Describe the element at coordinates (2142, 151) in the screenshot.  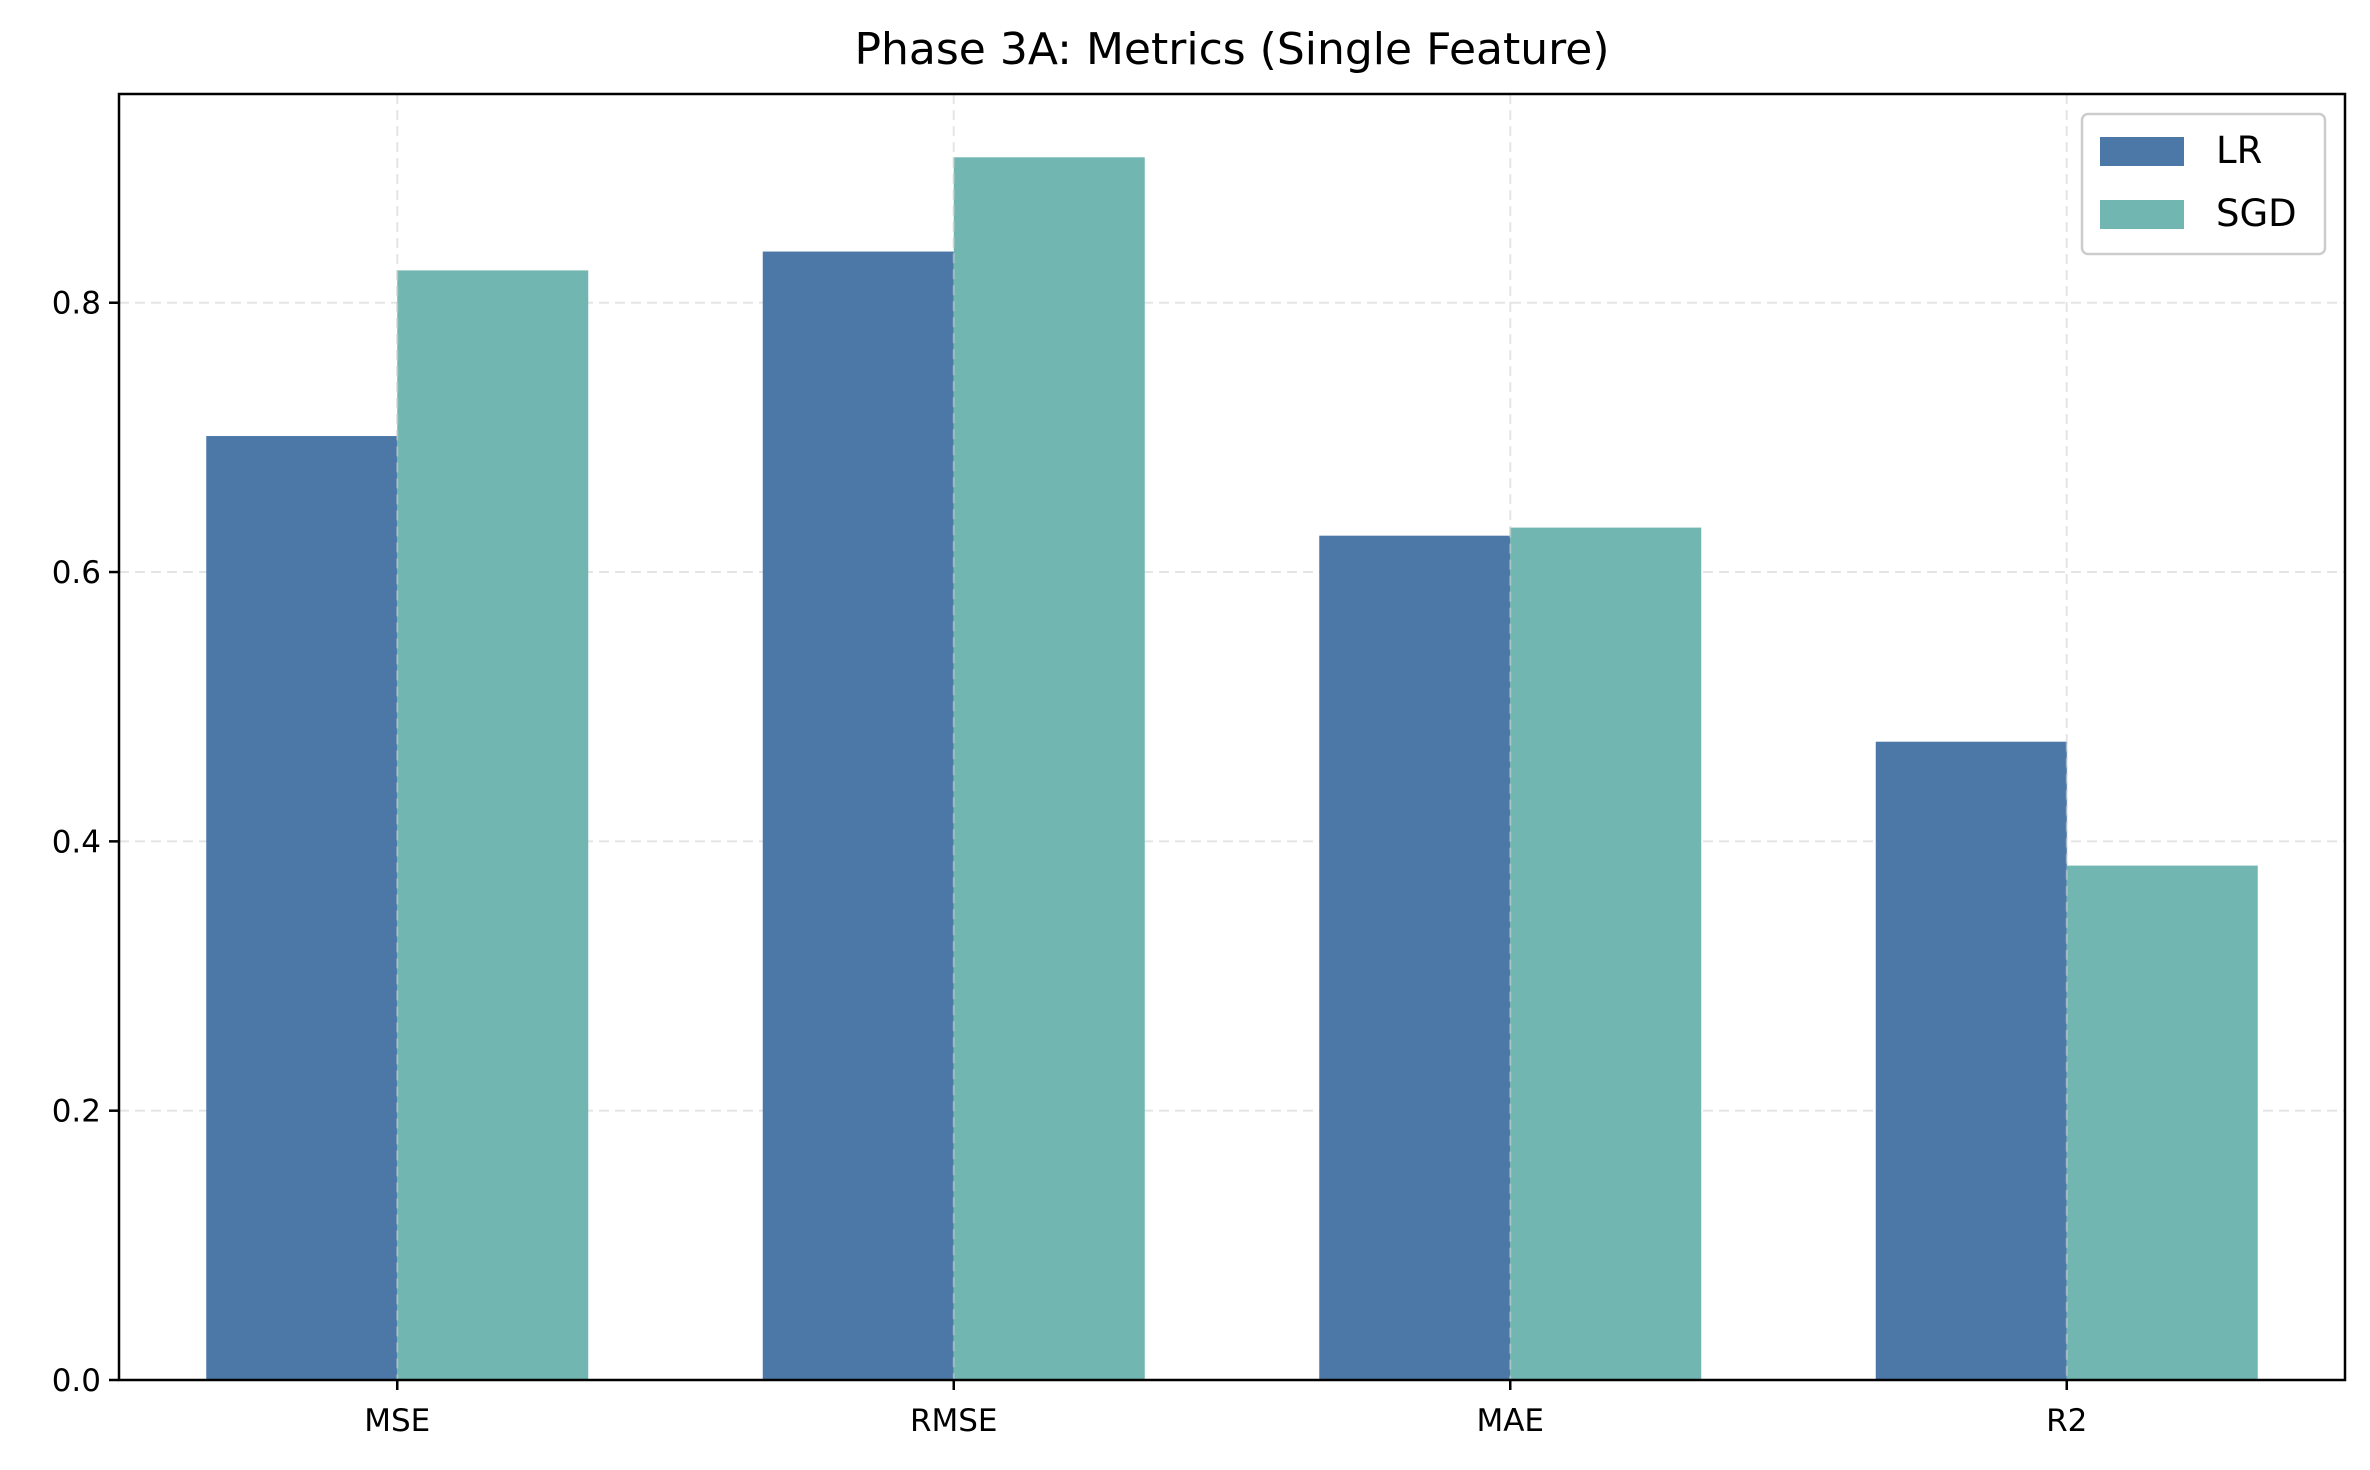
I see `legend-swatch-lr` at that location.